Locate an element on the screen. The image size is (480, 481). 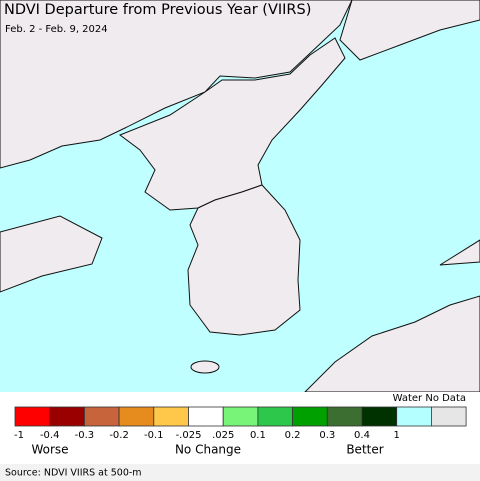
legend-tick-label: -0.2 is located at coordinates (119, 435).